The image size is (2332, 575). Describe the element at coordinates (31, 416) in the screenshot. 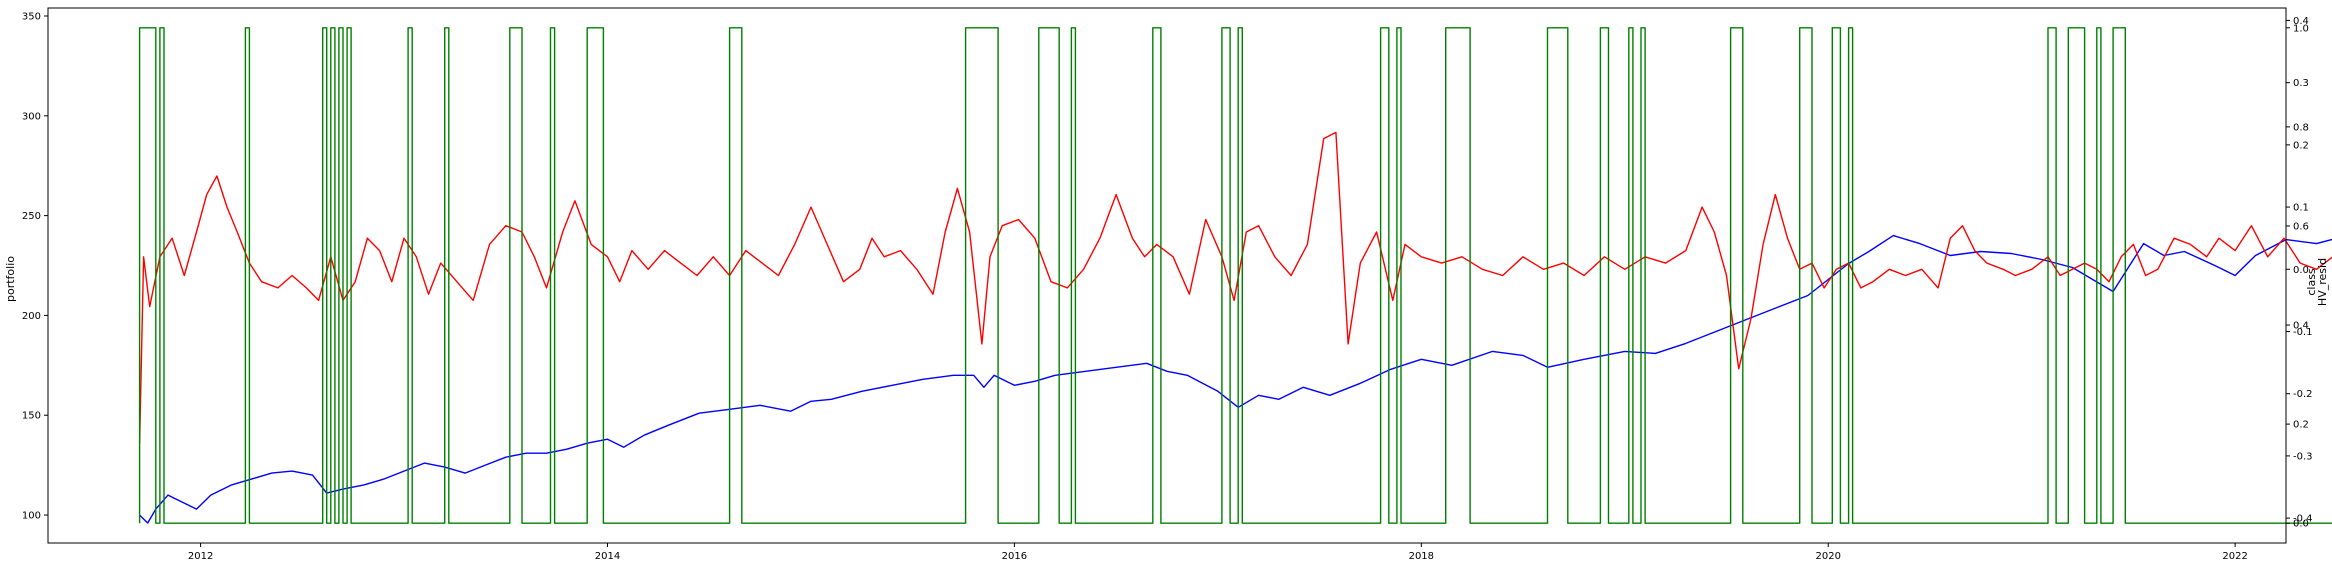

I see `y-left-tick-label: 150` at that location.